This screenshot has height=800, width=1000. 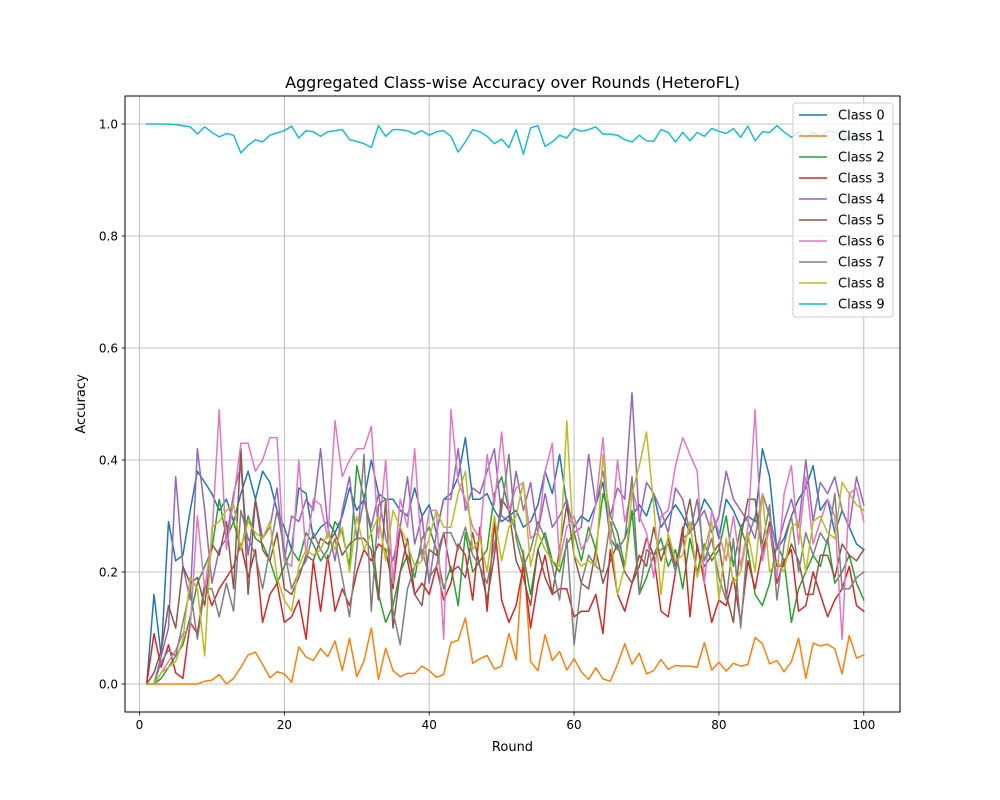 What do you see at coordinates (861, 221) in the screenshot?
I see `legend-label-class-5: Class 5` at bounding box center [861, 221].